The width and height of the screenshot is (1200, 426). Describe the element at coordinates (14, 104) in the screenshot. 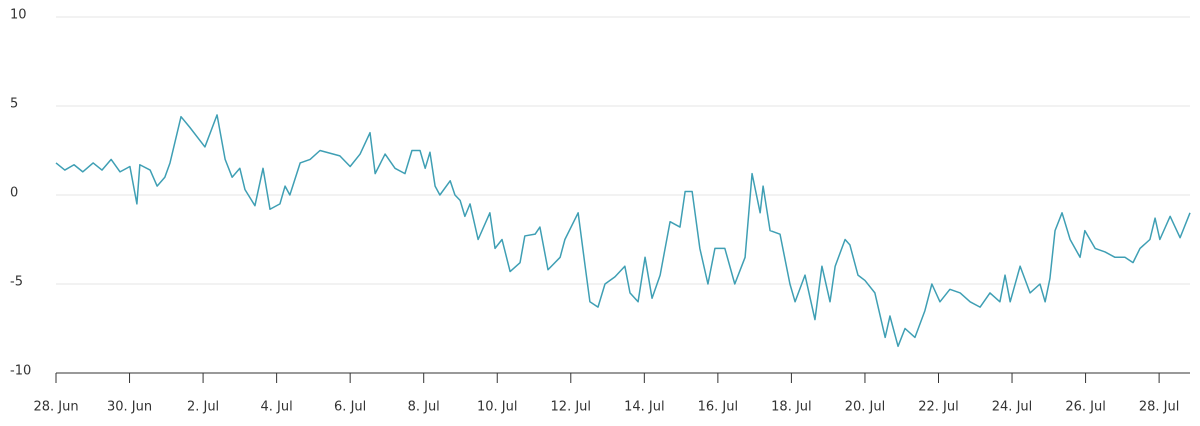

I see `y-tick-label: 5` at that location.